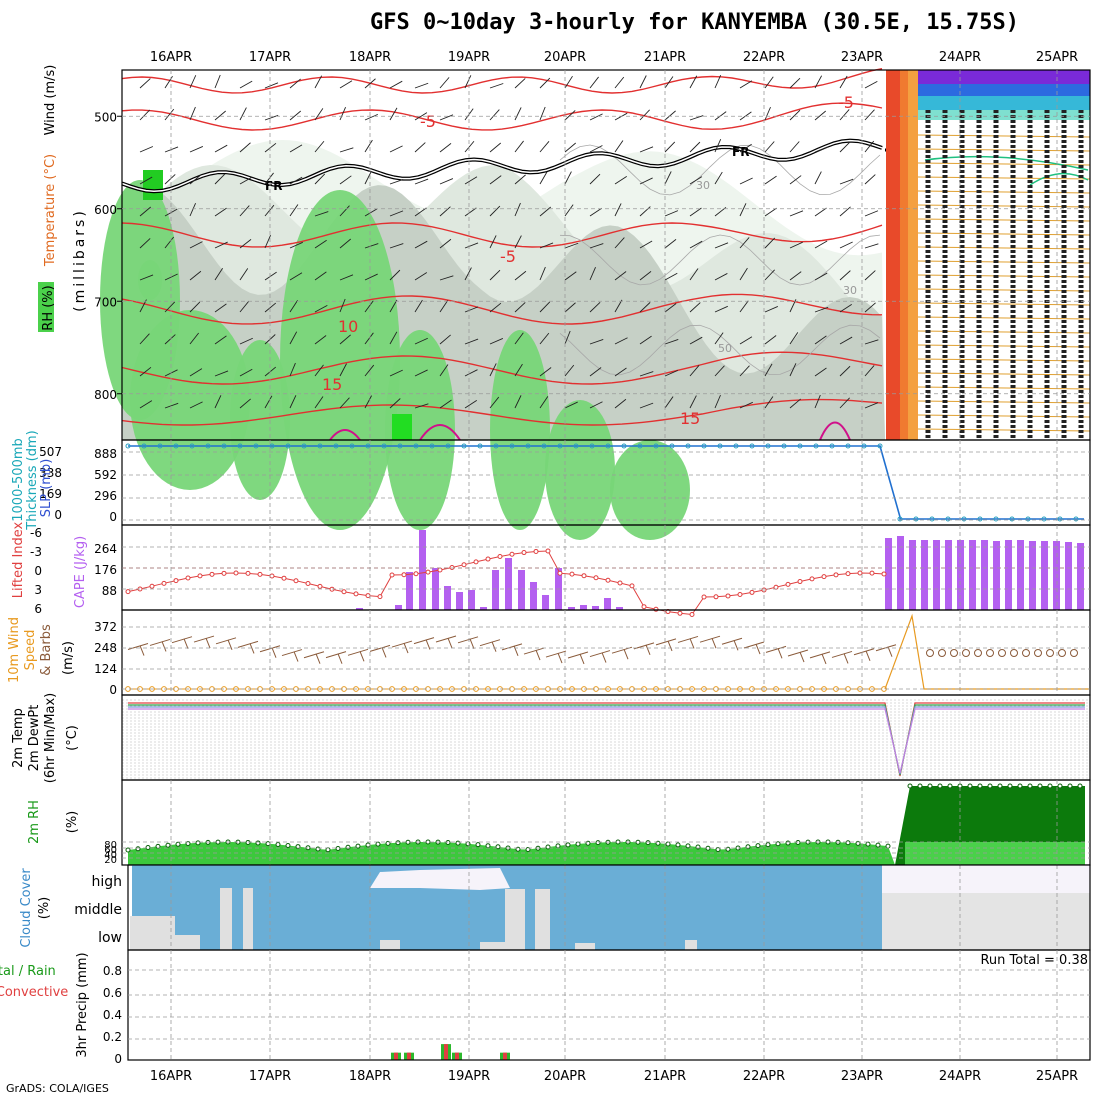 The width and height of the screenshot is (1100, 1100). What do you see at coordinates (36, 533) in the screenshot?
I see `lifted-index-tick: -6` at bounding box center [36, 533].